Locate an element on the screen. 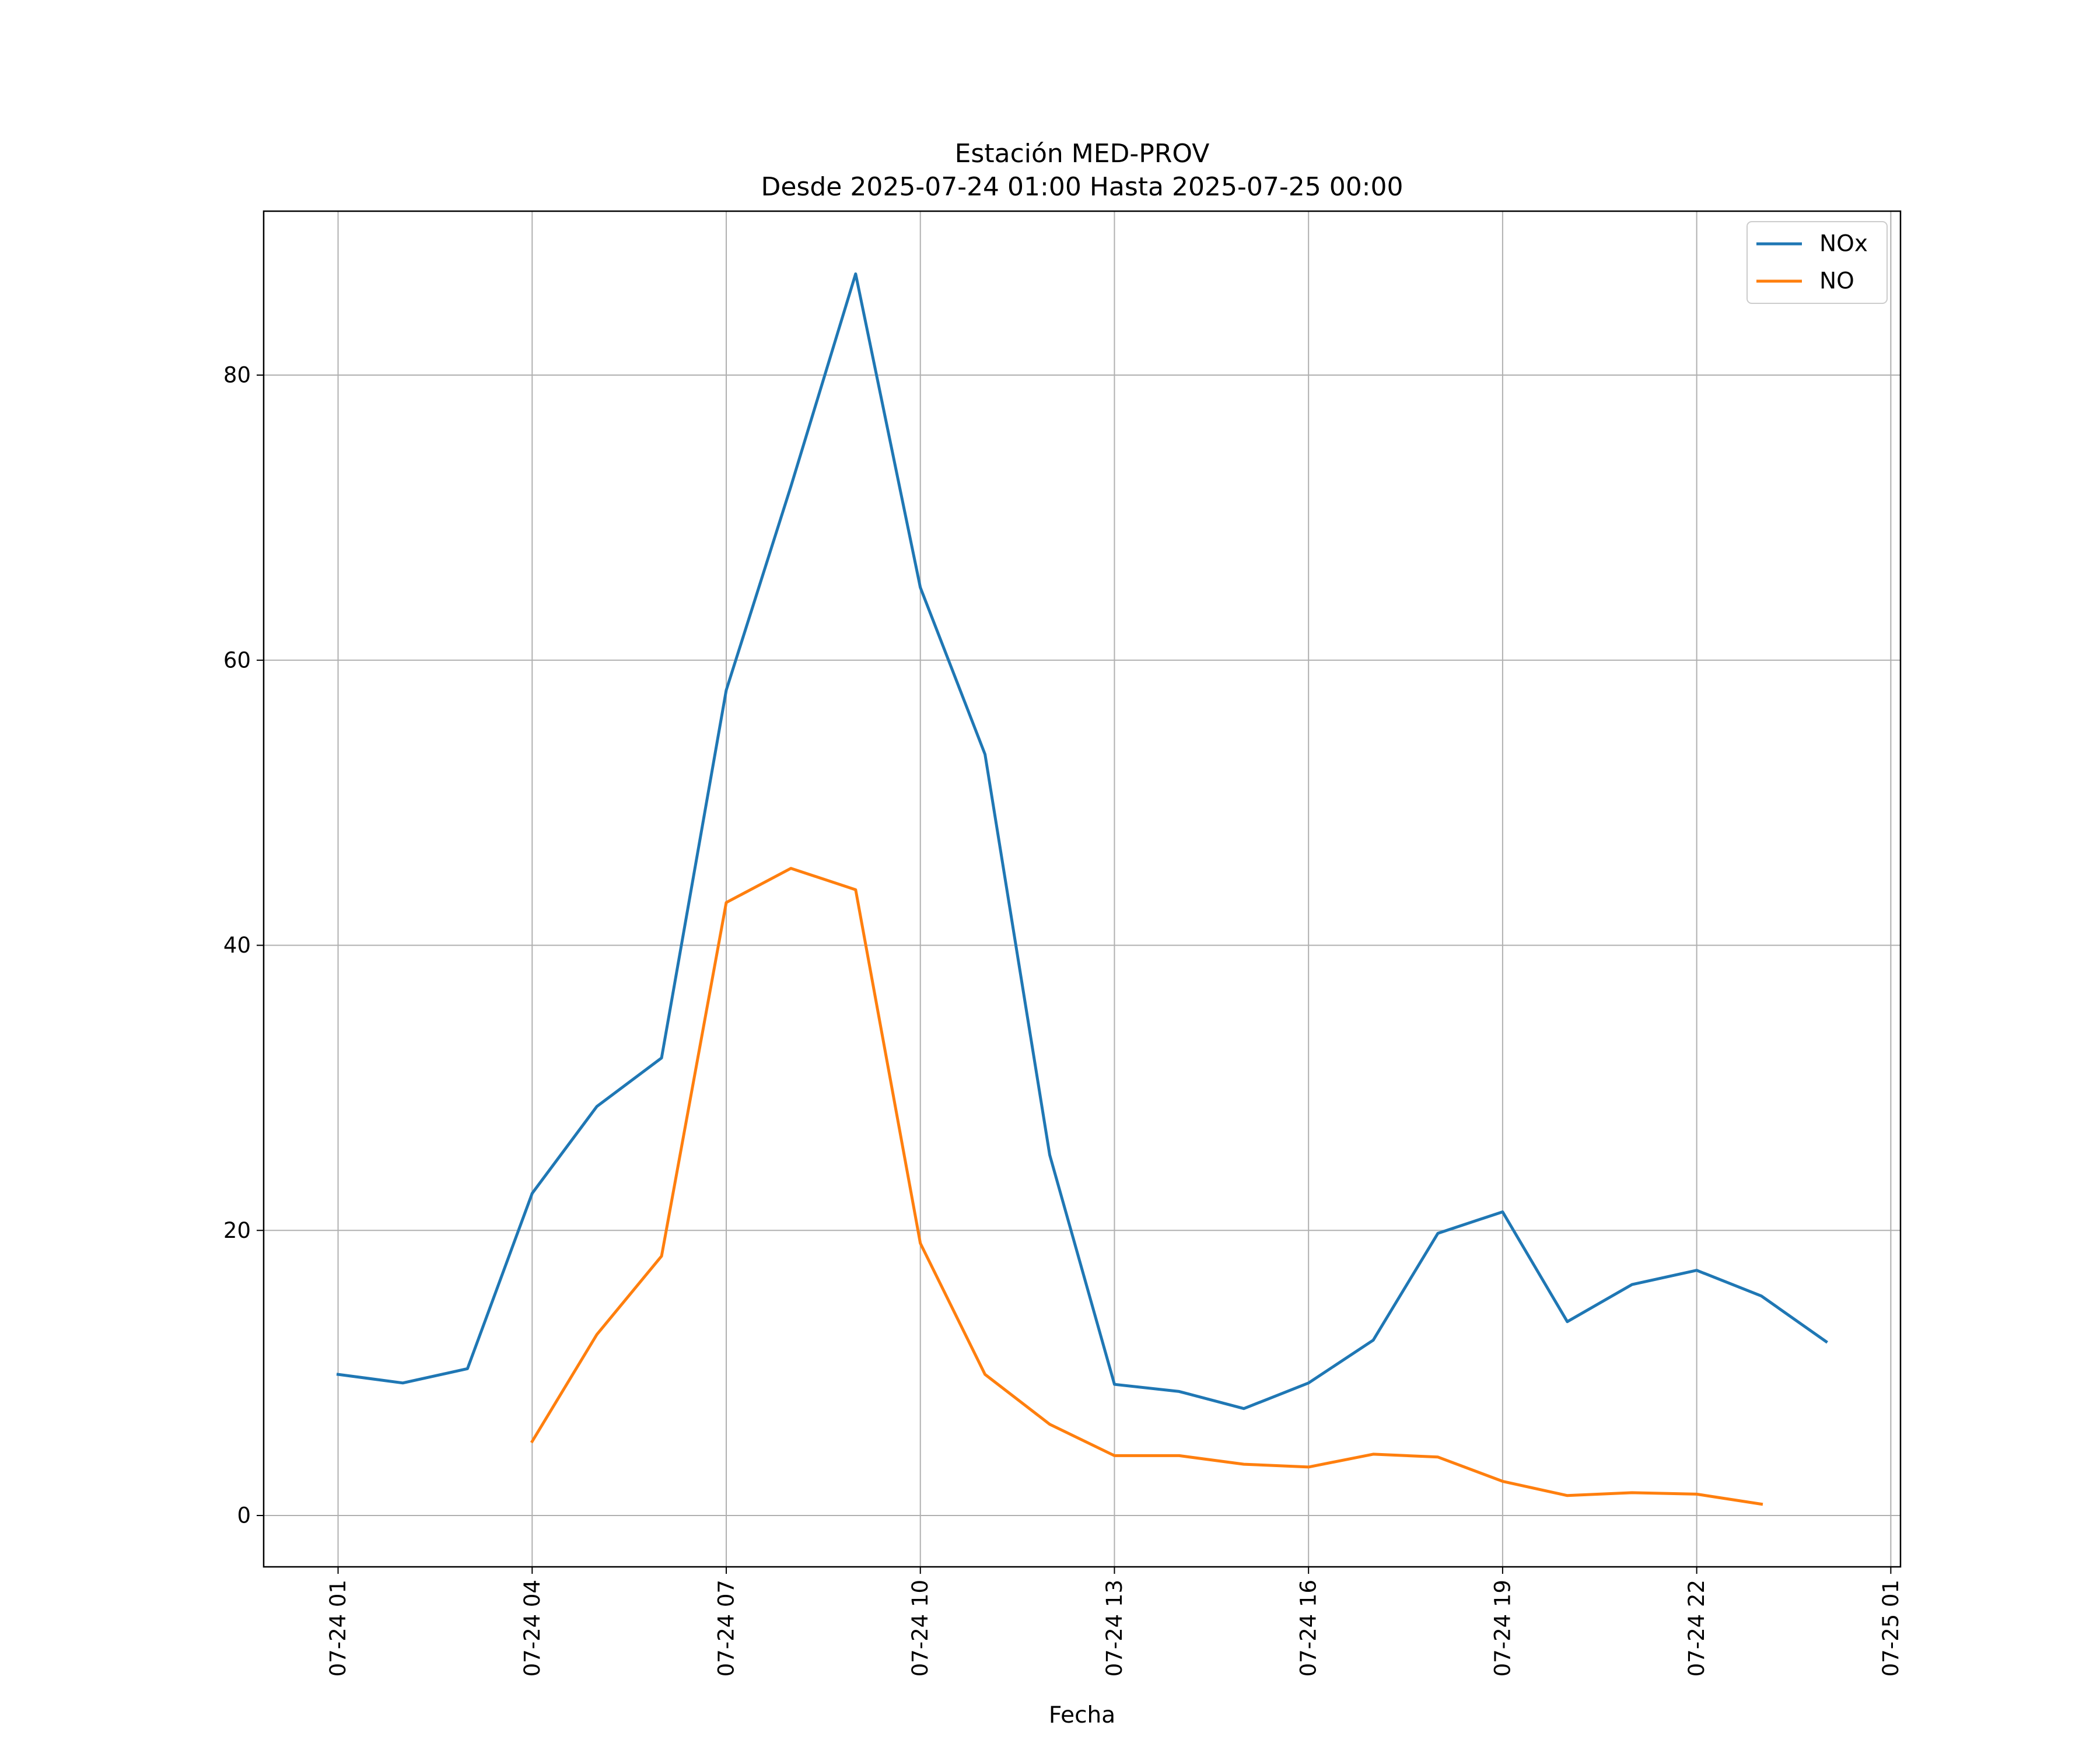  legend-box is located at coordinates (1817, 262).